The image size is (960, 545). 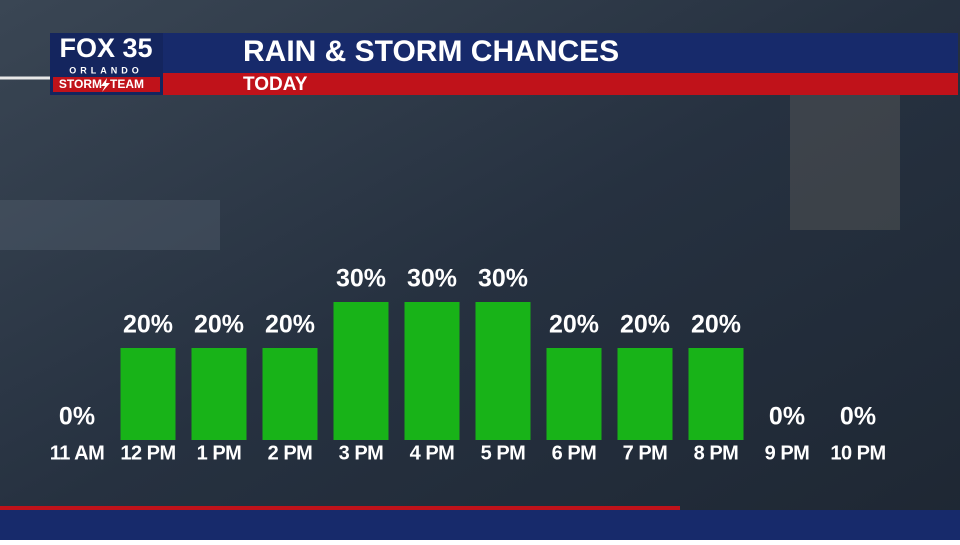 I want to click on x-tick-label: 3 PM, so click(x=361, y=453).